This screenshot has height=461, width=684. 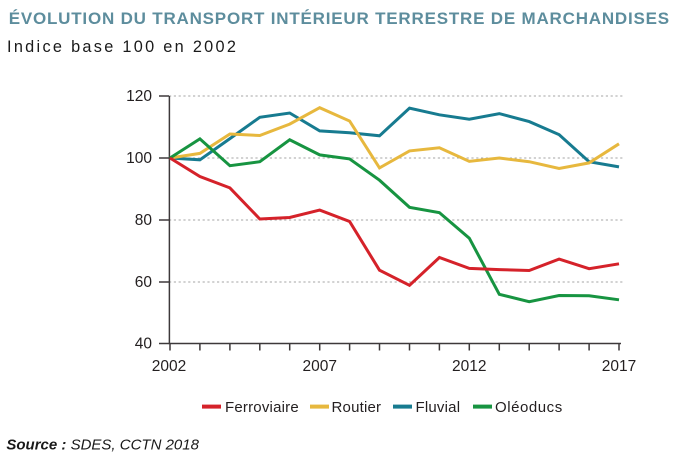 What do you see at coordinates (139, 96) in the screenshot?
I see `svg-text: 120` at bounding box center [139, 96].